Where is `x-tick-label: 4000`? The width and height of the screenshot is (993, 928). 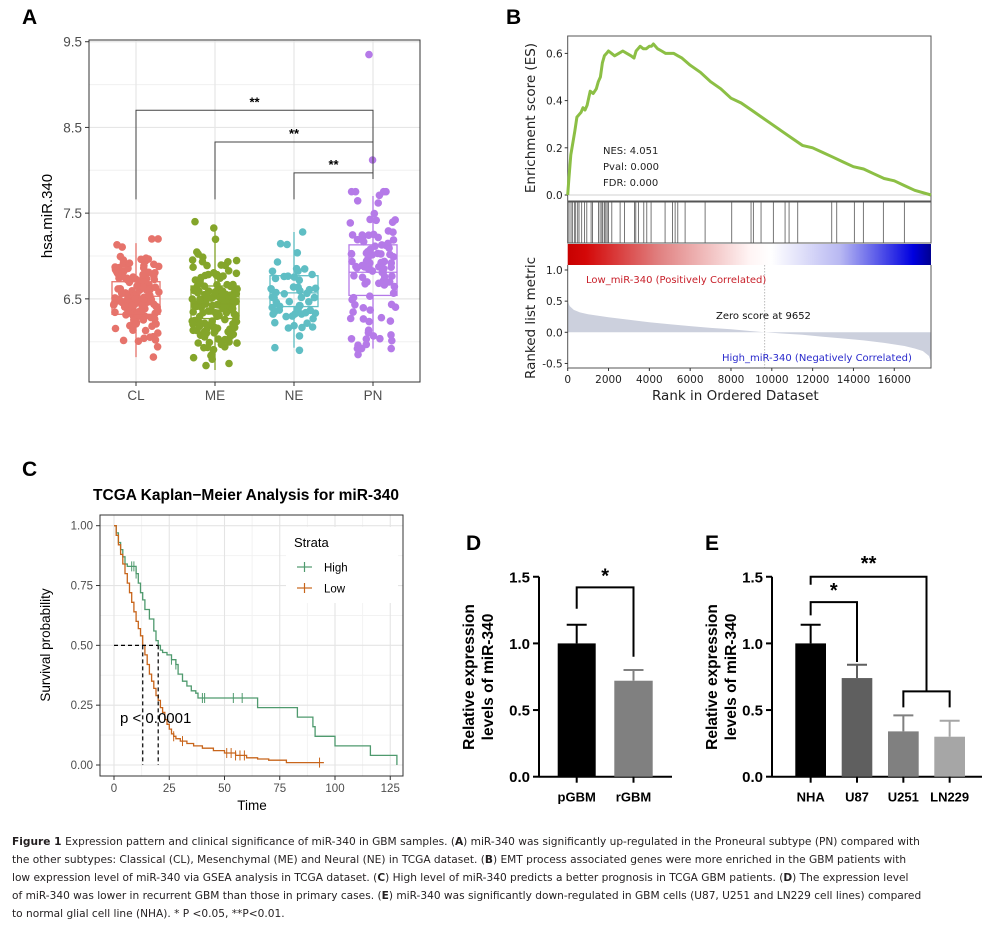
x-tick-label: 4000 is located at coordinates (649, 380).